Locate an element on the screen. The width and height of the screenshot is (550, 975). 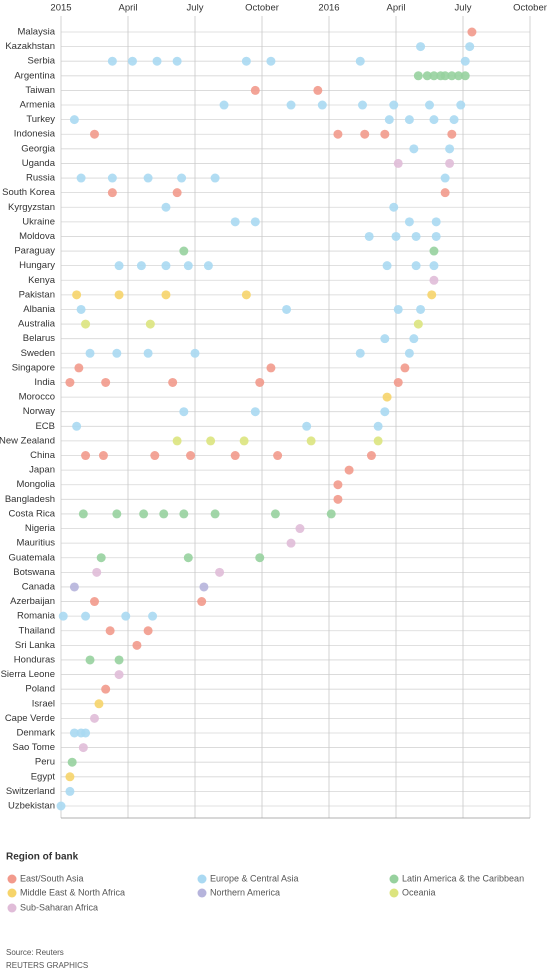
x-tick-label: October is located at coordinates (530, 8).